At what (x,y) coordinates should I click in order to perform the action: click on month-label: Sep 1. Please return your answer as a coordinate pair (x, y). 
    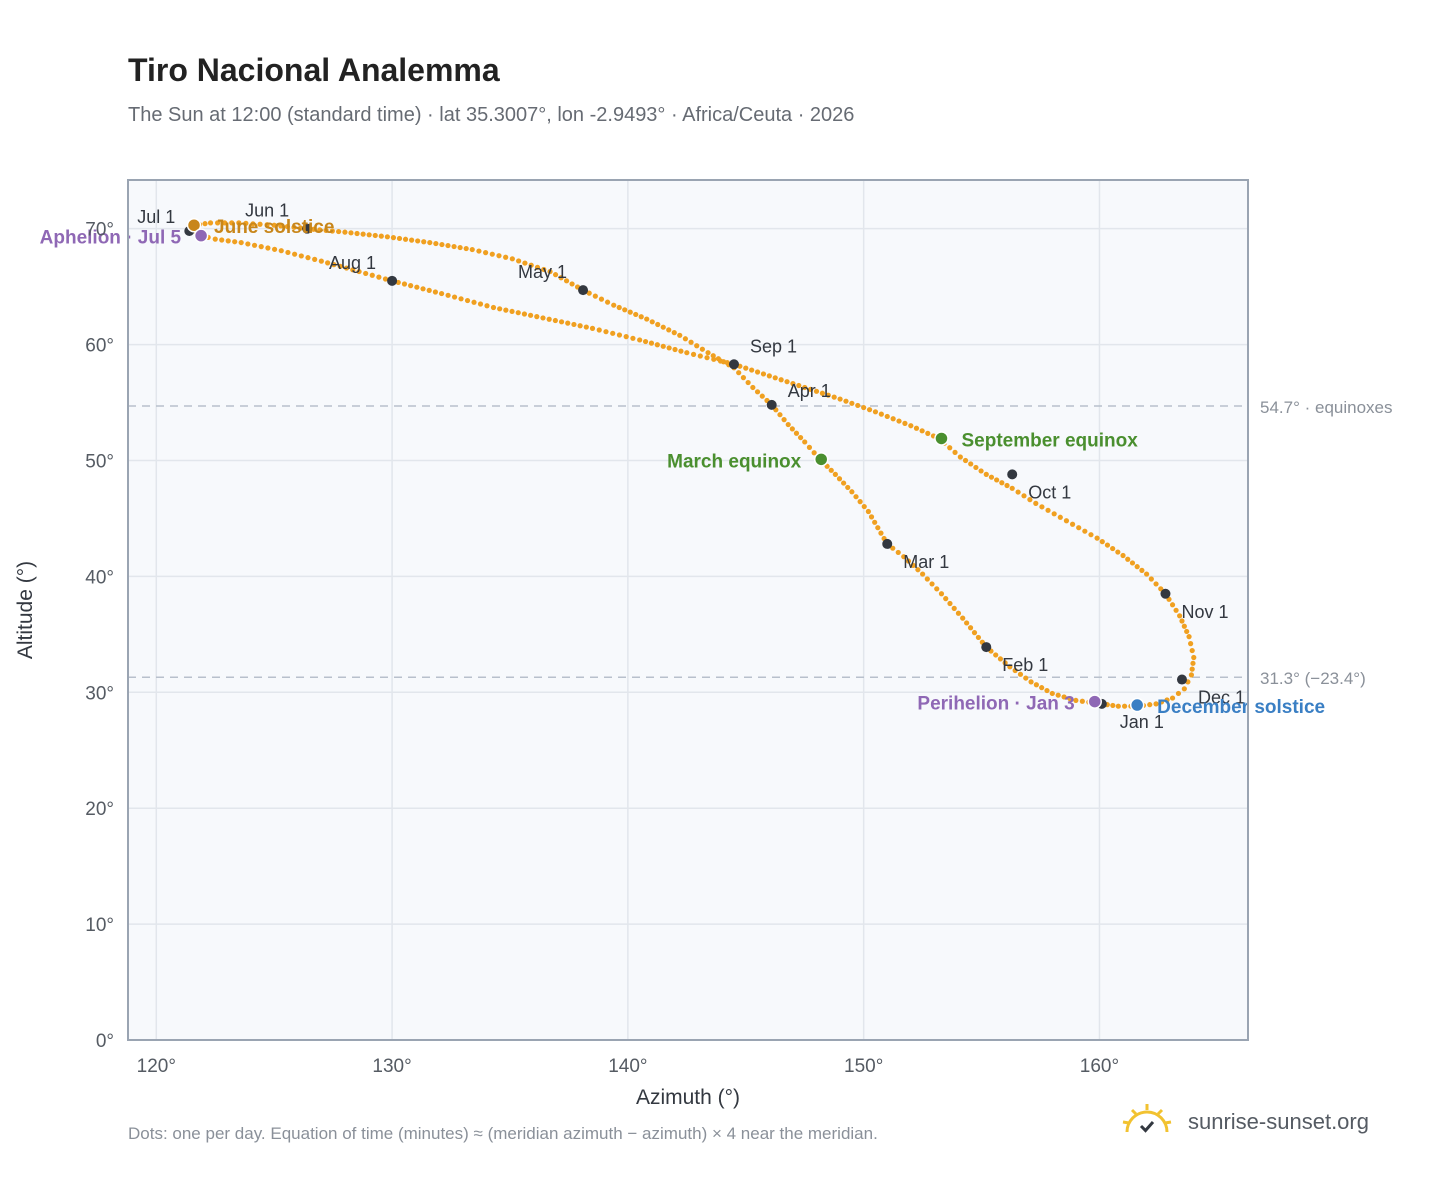
    Looking at the image, I should click on (773, 346).